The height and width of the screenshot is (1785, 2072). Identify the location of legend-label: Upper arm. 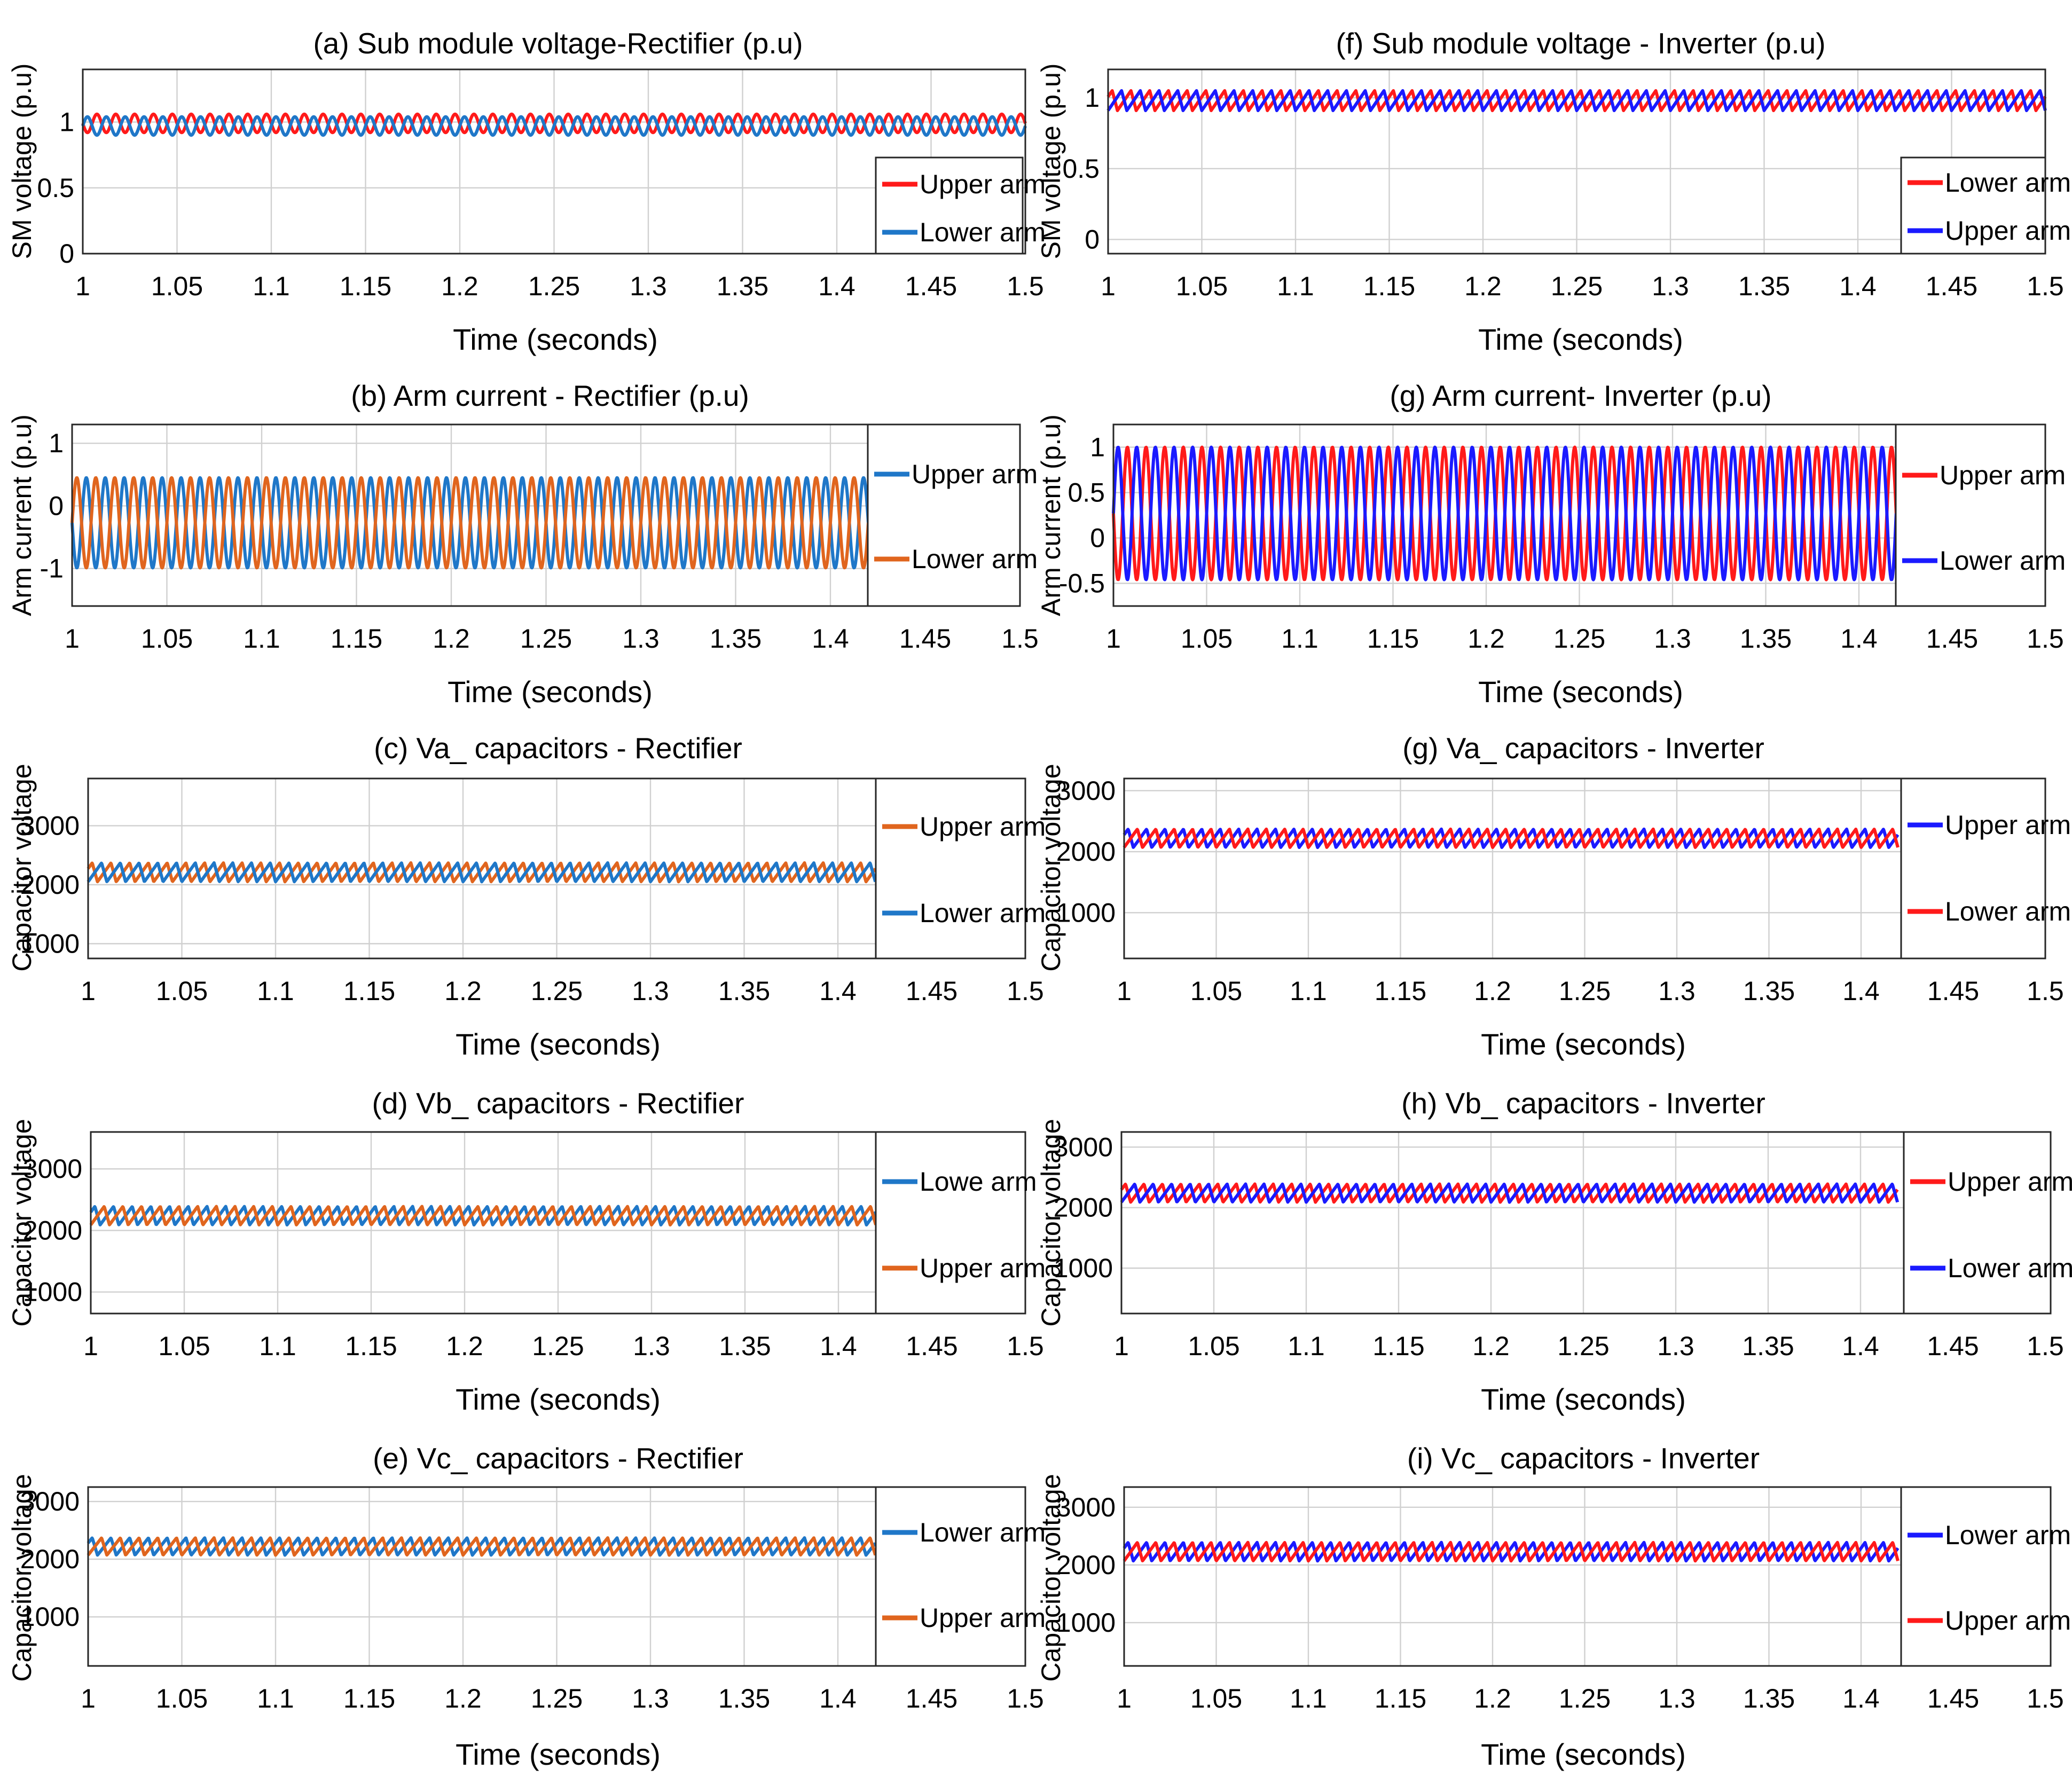
(2008, 231).